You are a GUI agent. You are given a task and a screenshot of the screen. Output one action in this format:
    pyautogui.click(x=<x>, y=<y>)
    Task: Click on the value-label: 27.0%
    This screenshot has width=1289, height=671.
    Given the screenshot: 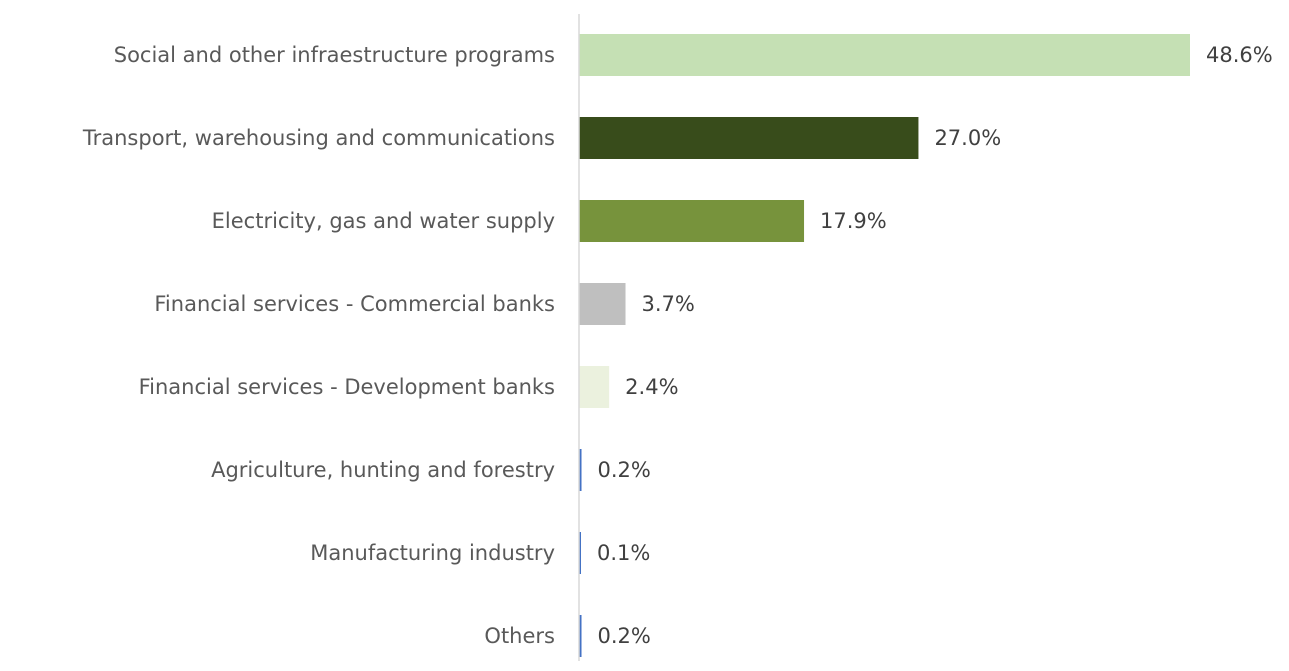 What is the action you would take?
    pyautogui.click(x=967, y=138)
    